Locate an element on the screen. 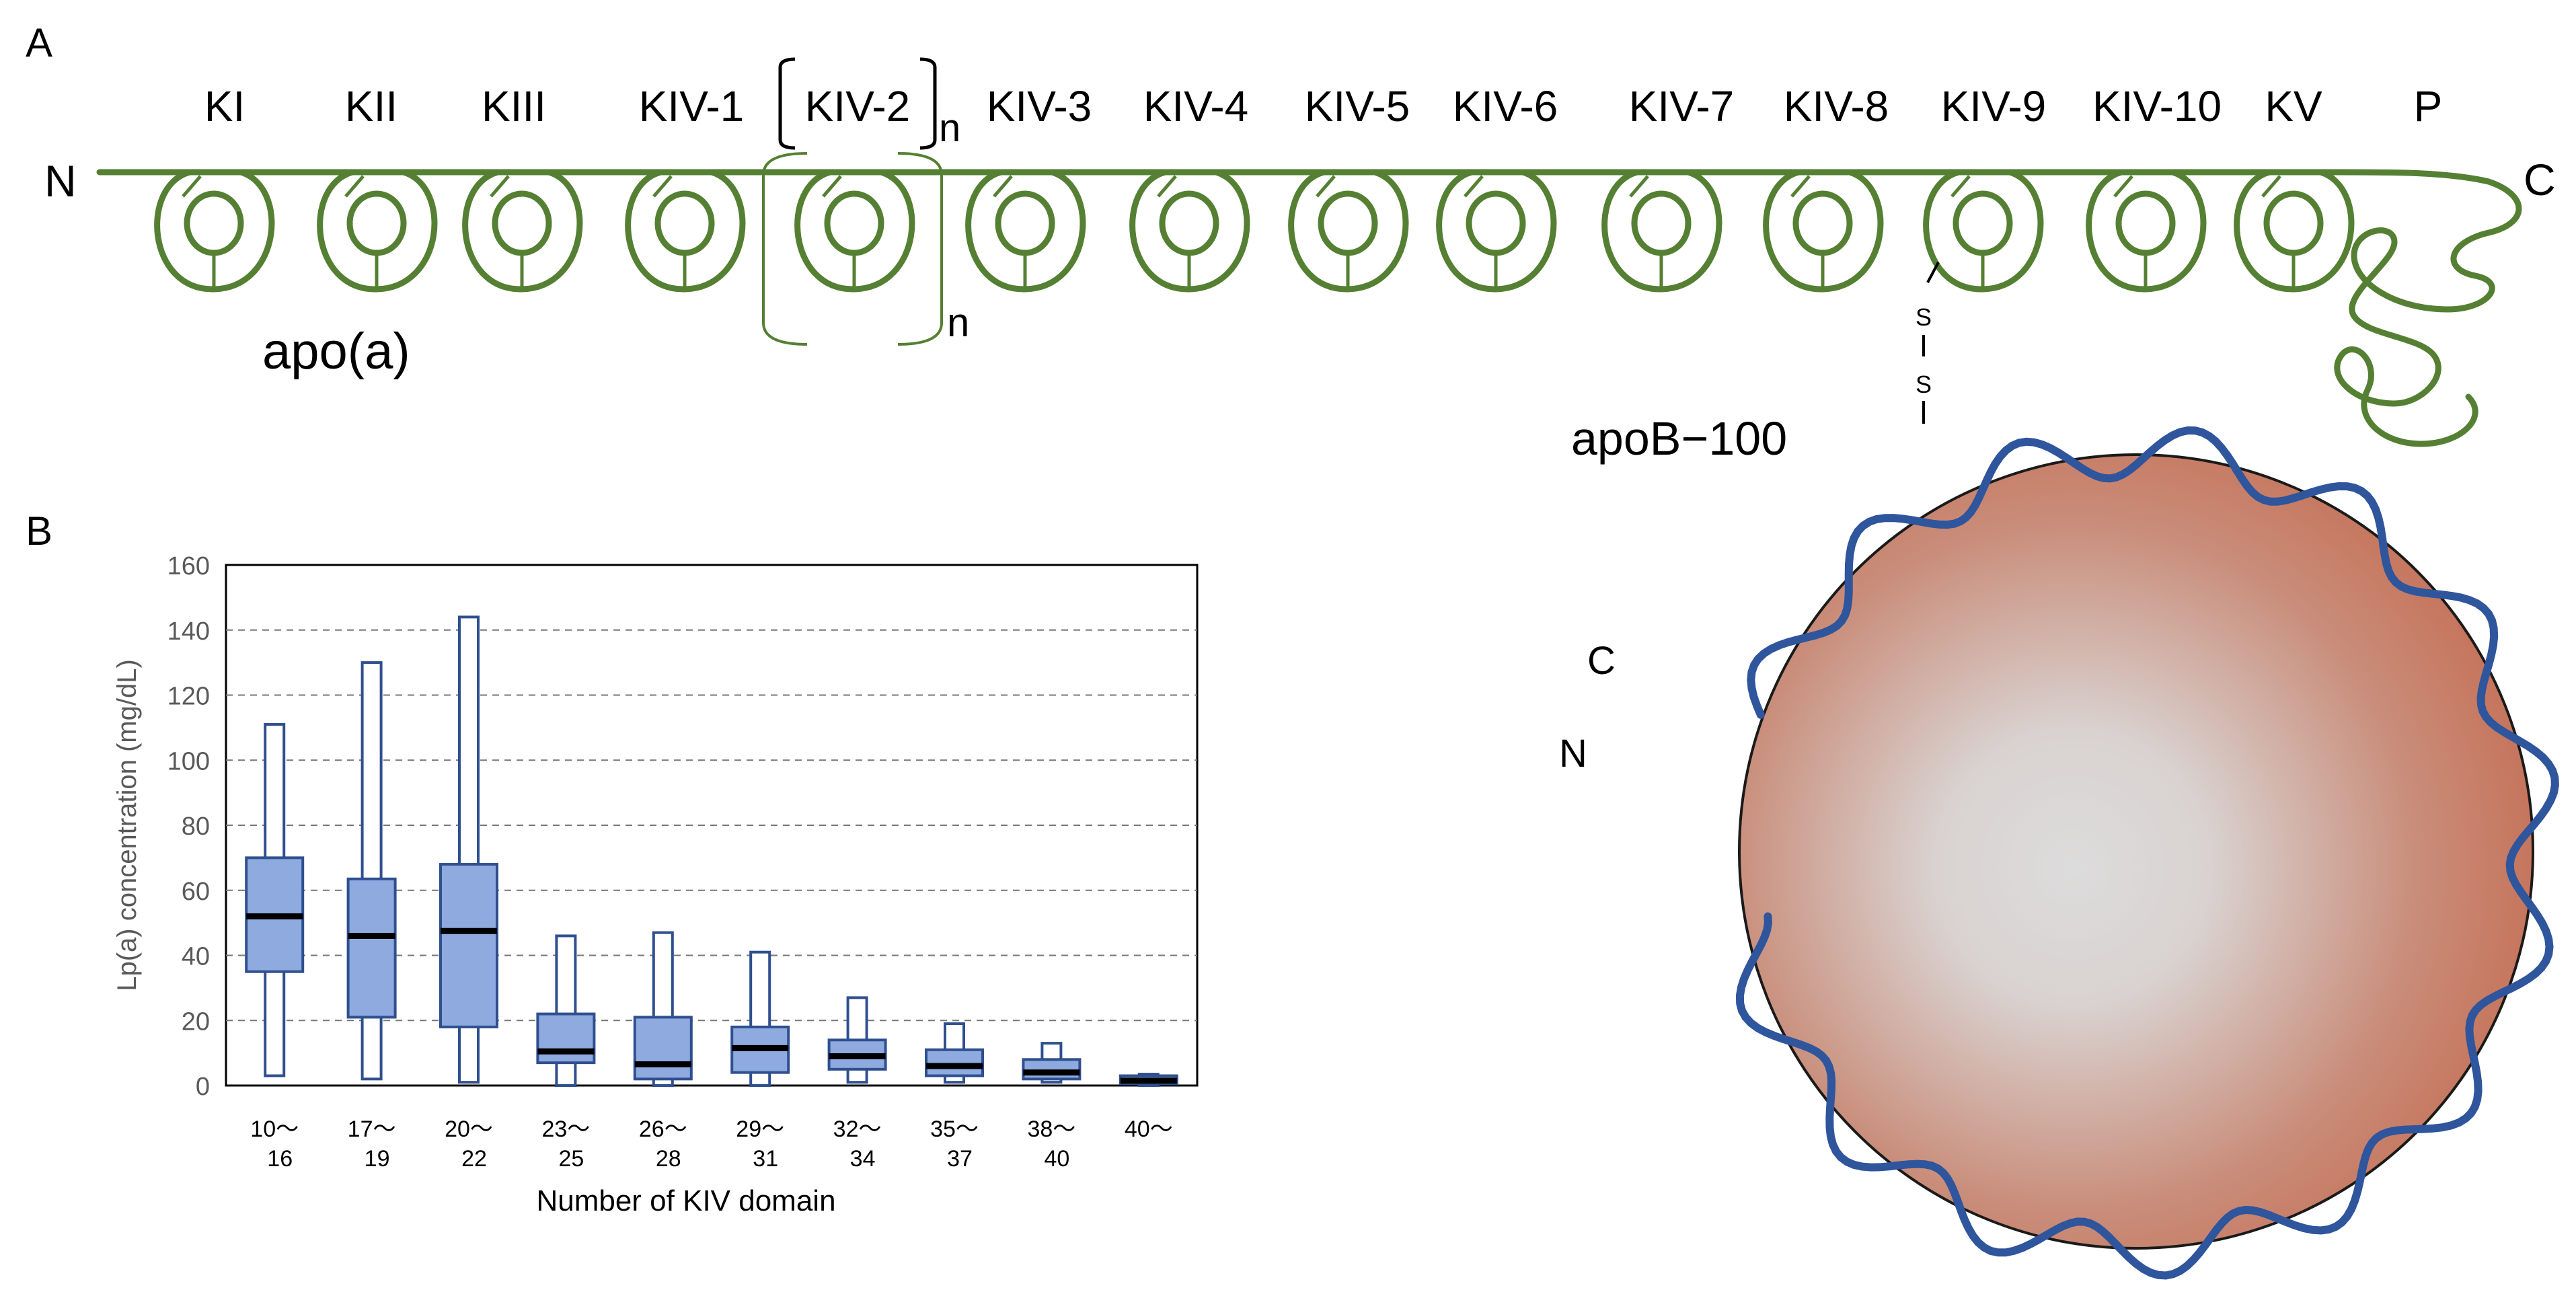  y-tick-label-100: 100 is located at coordinates (188, 761).